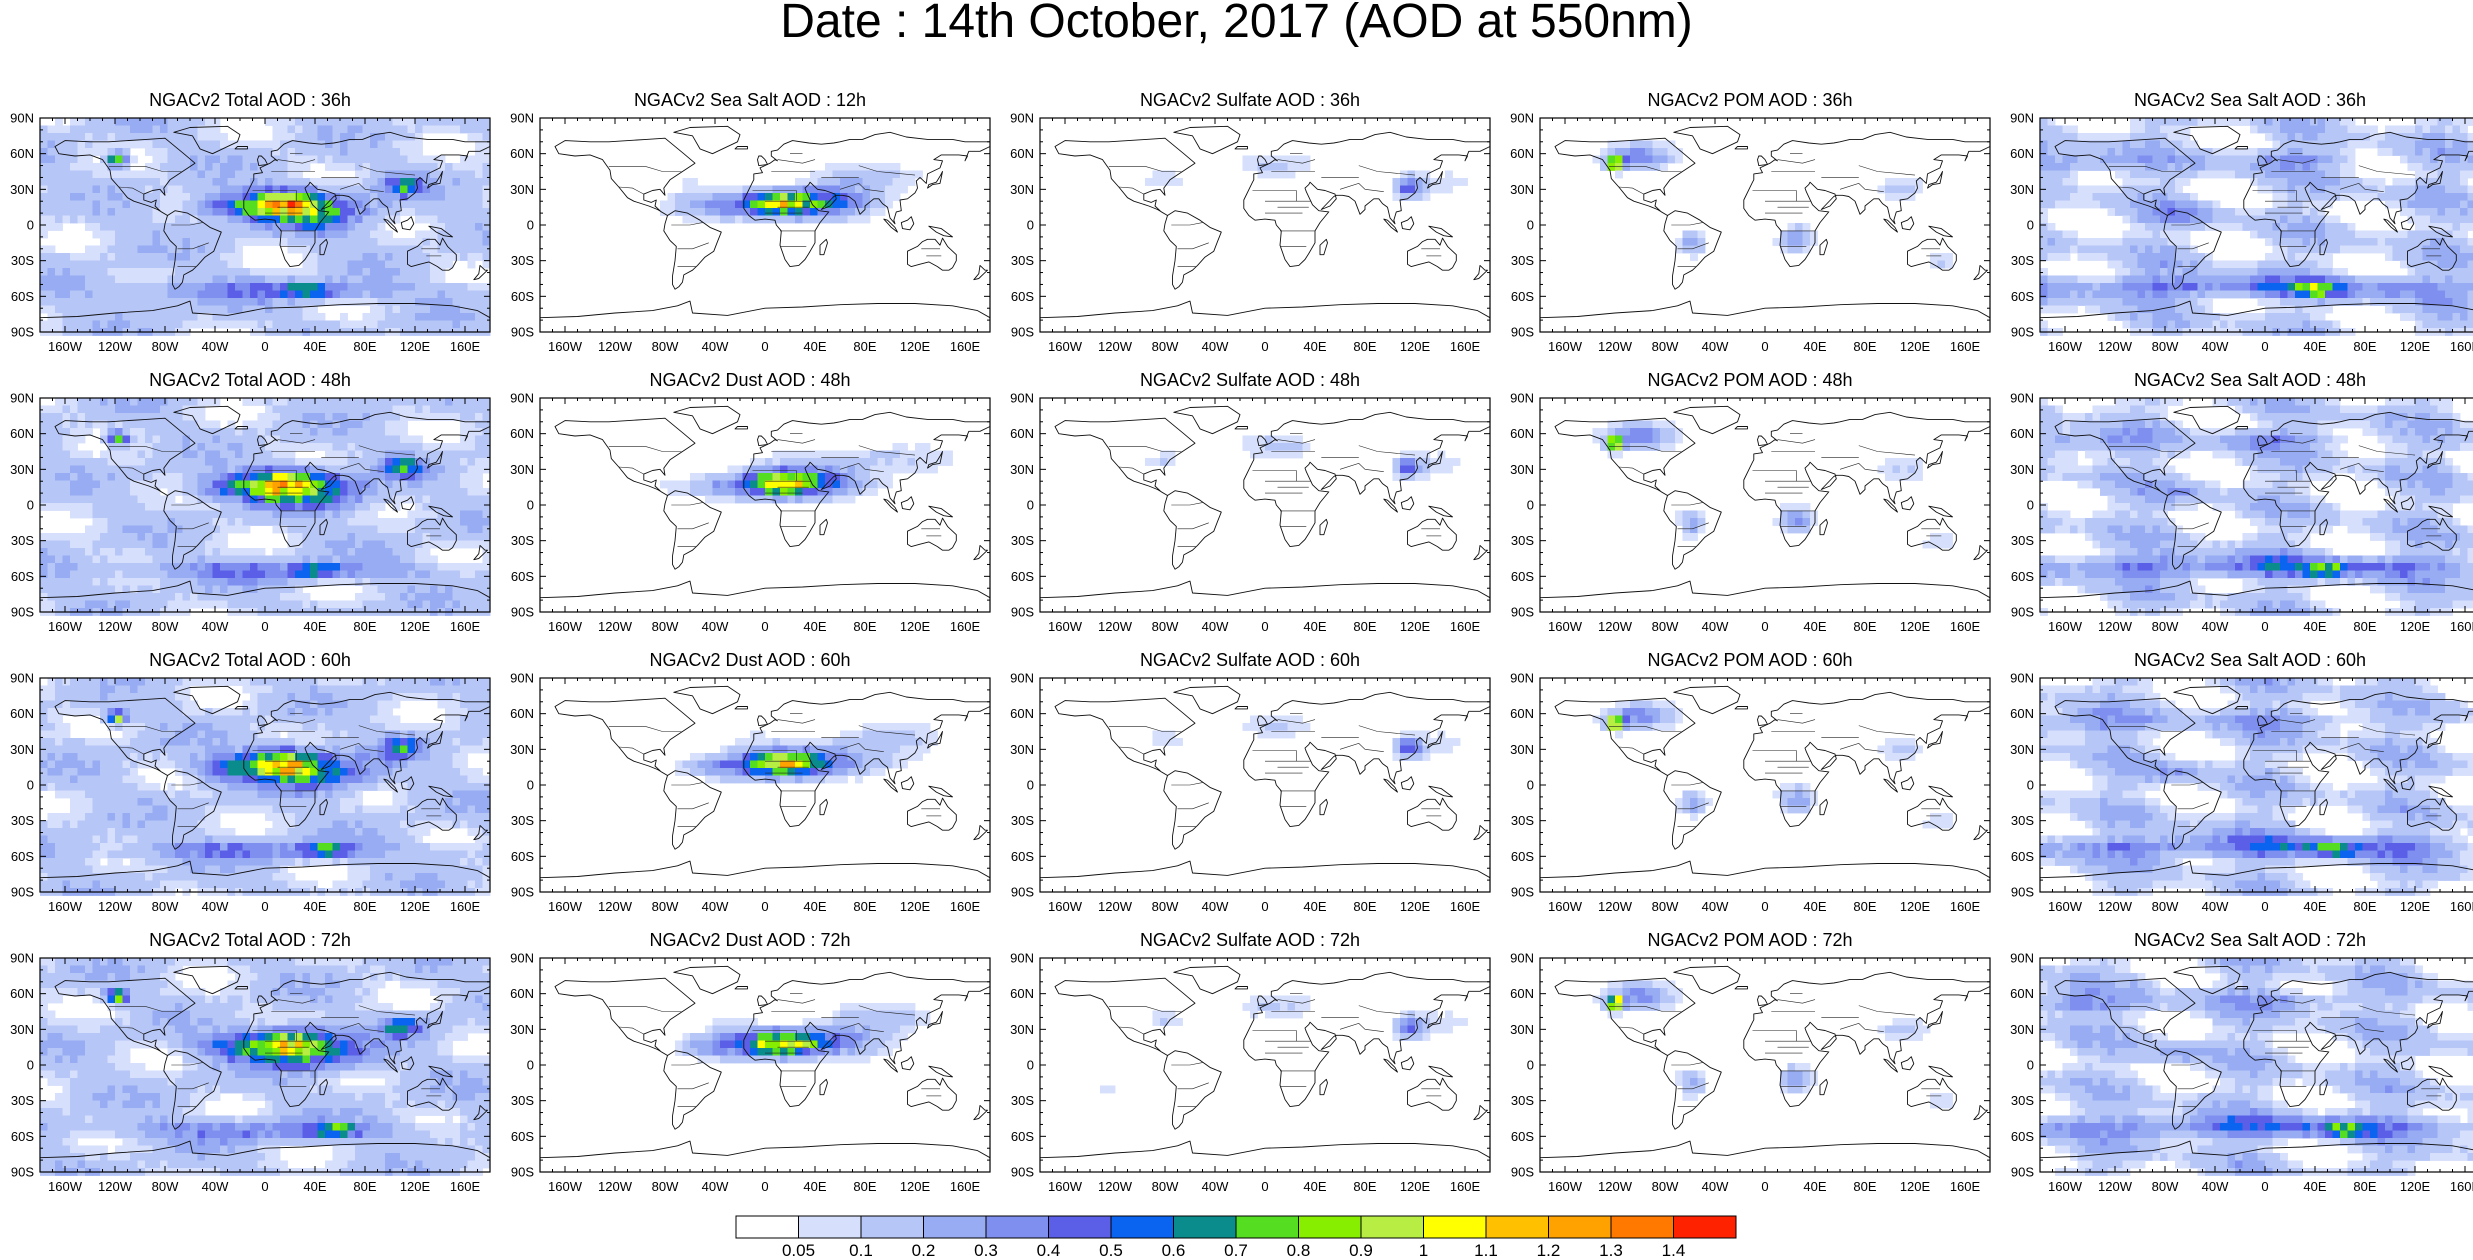  Describe the element at coordinates (1407, 223) in the screenshot. I see `coastline-borneo` at that location.